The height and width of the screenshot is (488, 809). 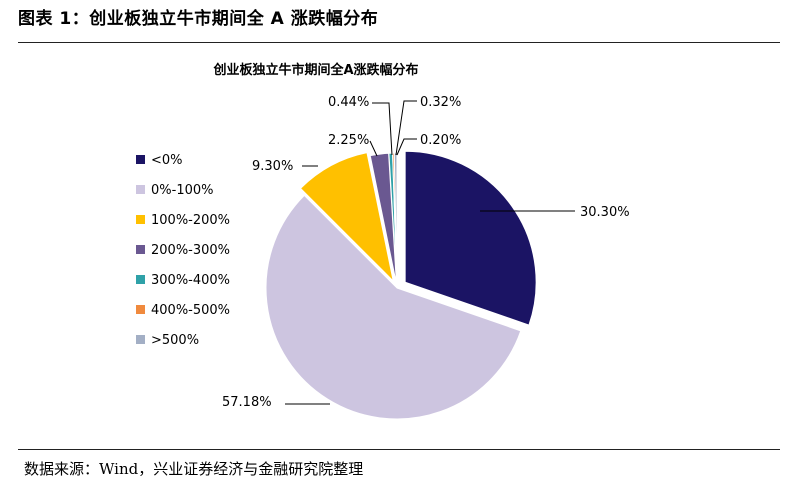 What do you see at coordinates (272, 166) in the screenshot?
I see `data-label-2: 9.30%` at bounding box center [272, 166].